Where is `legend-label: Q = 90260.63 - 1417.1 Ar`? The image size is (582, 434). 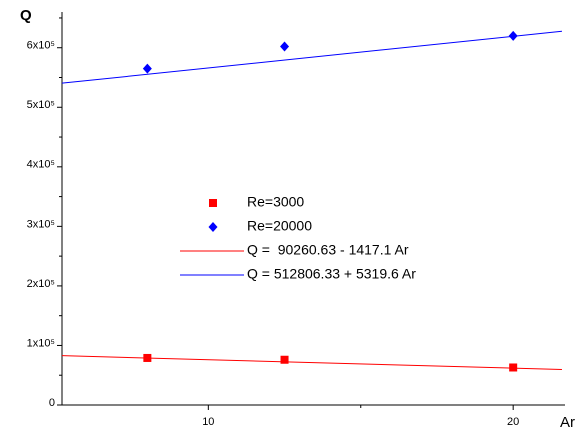
legend-label: Q = 90260.63 - 1417.1 Ar is located at coordinates (328, 250).